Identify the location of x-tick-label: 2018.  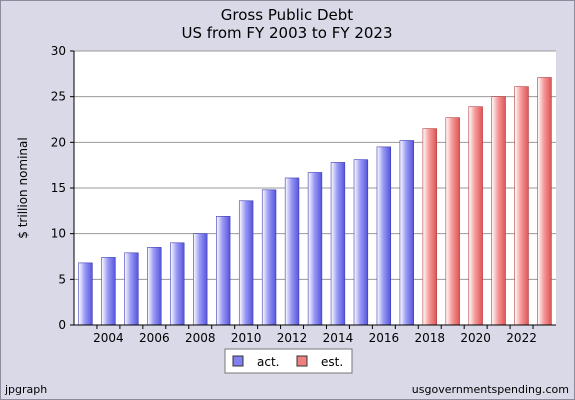
(429, 338).